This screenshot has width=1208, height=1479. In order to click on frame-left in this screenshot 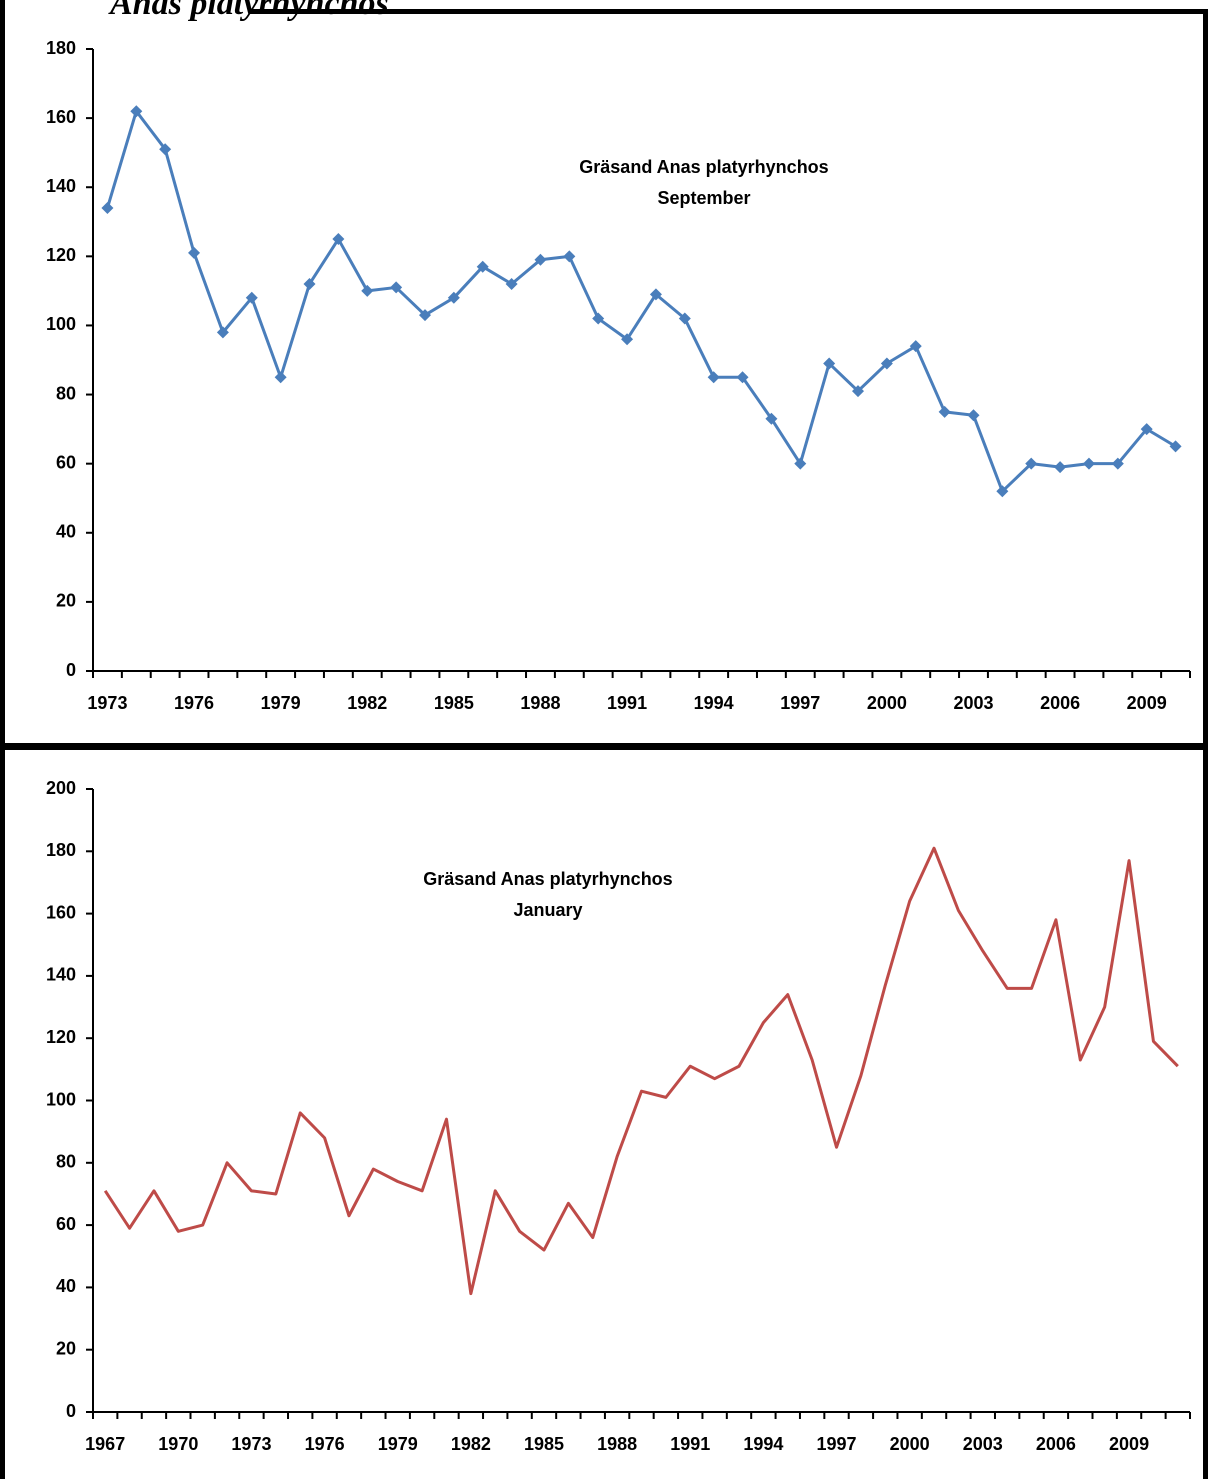, I will do `click(2, 739)`.